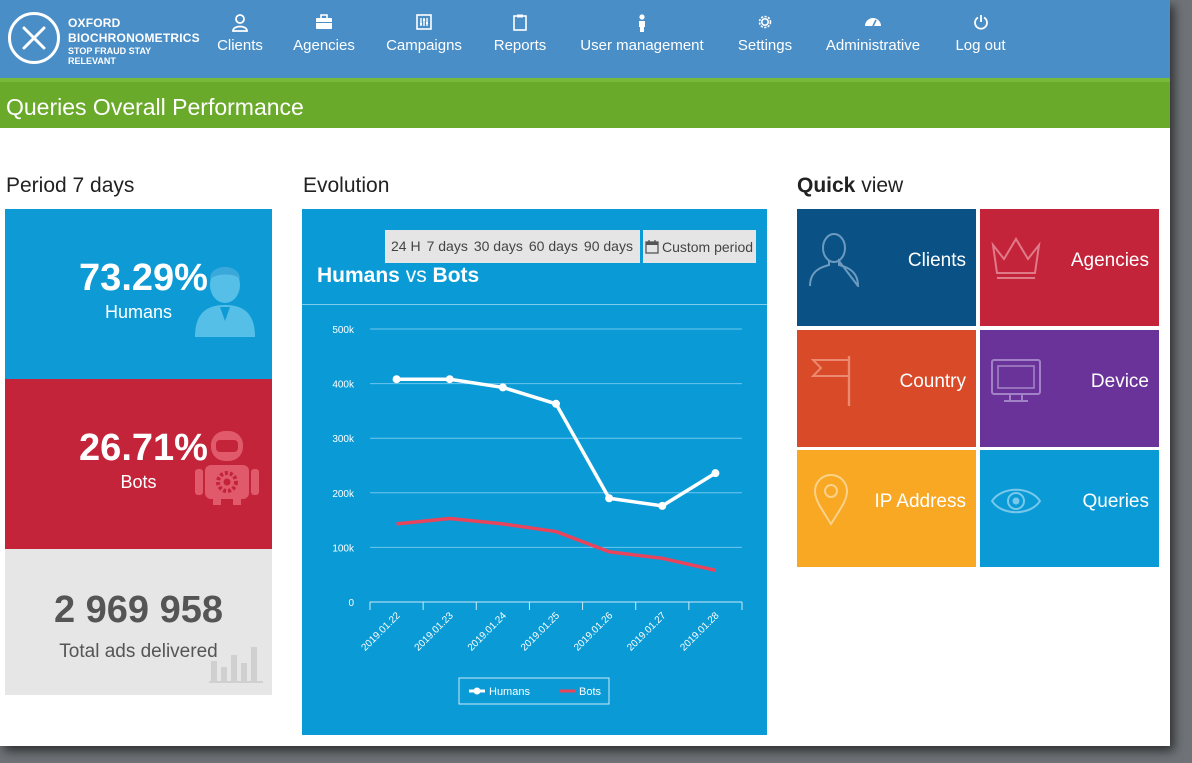 Image resolution: width=1192 pixels, height=763 pixels. I want to click on range-button-group: 24 H 7 days 30 days 60 days 90 days, so click(512, 246).